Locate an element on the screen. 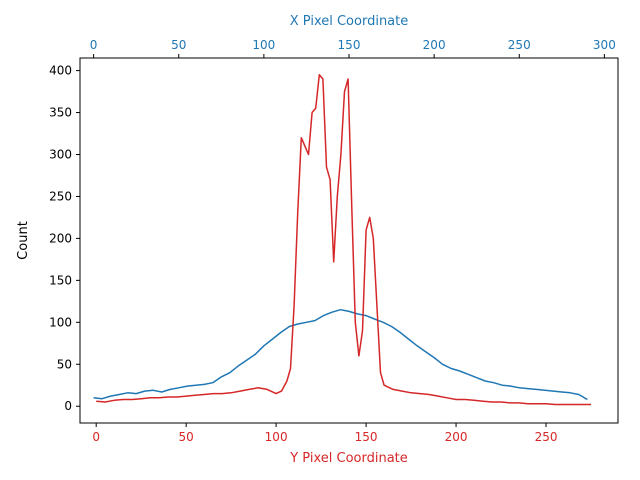  y-axis-label: Count is located at coordinates (23, 240).